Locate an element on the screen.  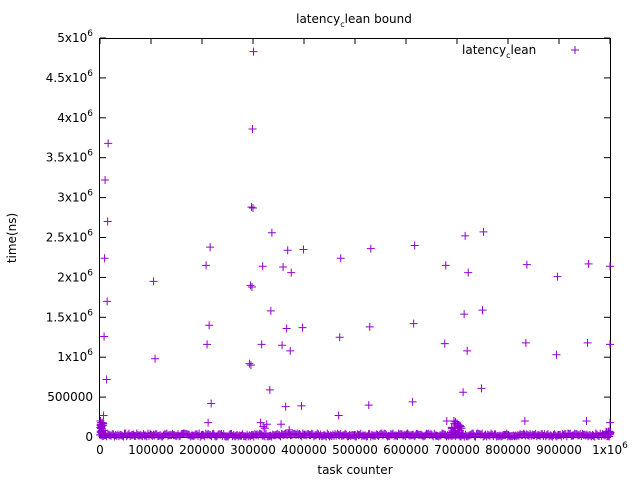
chart-title: latencyclean bound is located at coordinates (354, 20).